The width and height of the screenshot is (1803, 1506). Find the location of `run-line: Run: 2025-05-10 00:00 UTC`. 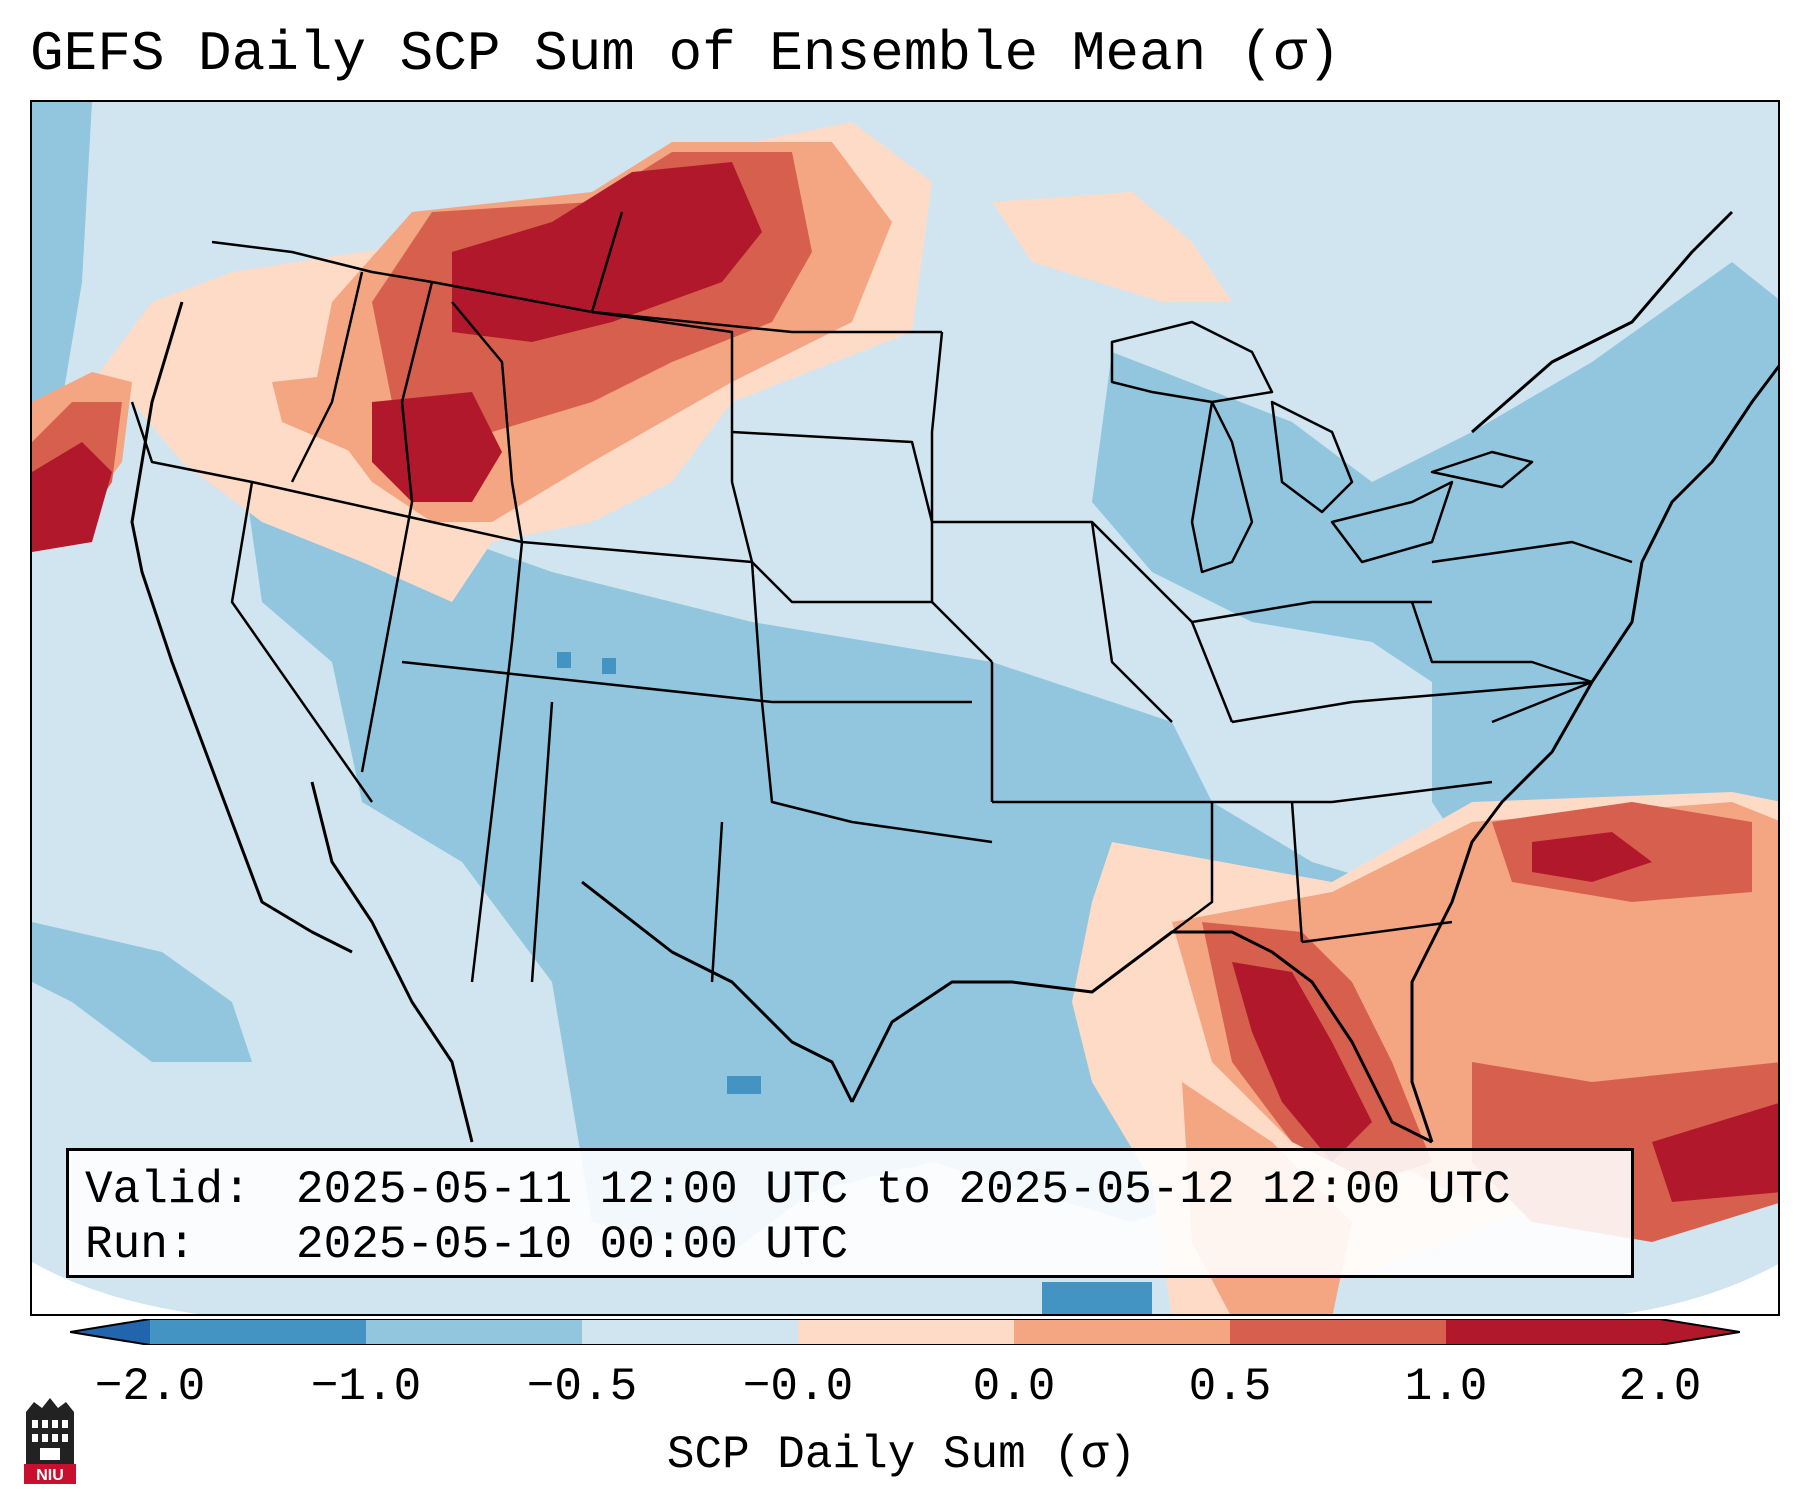

run-line: Run: 2025-05-10 00:00 UTC is located at coordinates (858, 1245).